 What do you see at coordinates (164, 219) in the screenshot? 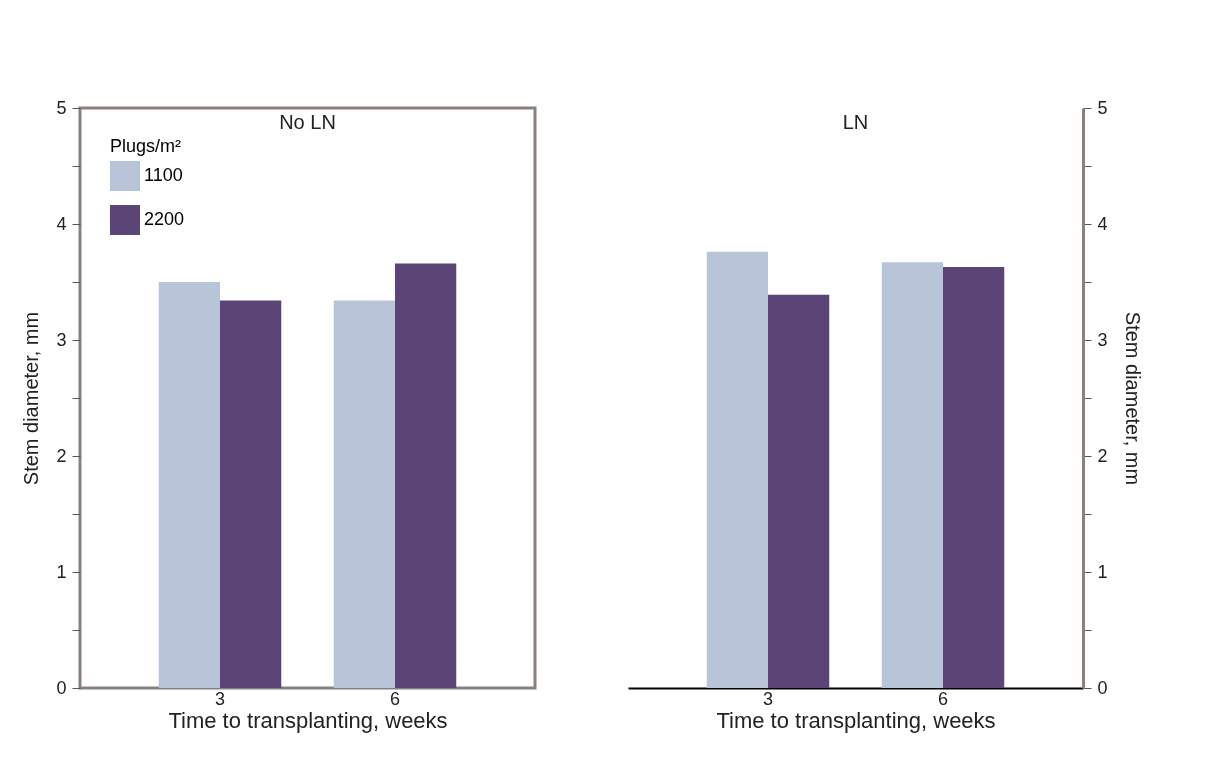
I see `legend-label: 2200` at bounding box center [164, 219].